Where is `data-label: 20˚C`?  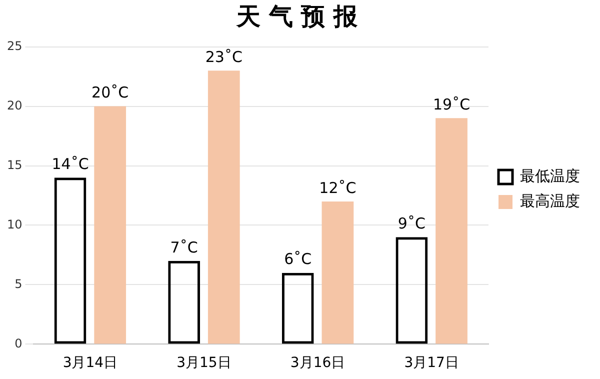
data-label: 20˚C is located at coordinates (110, 93).